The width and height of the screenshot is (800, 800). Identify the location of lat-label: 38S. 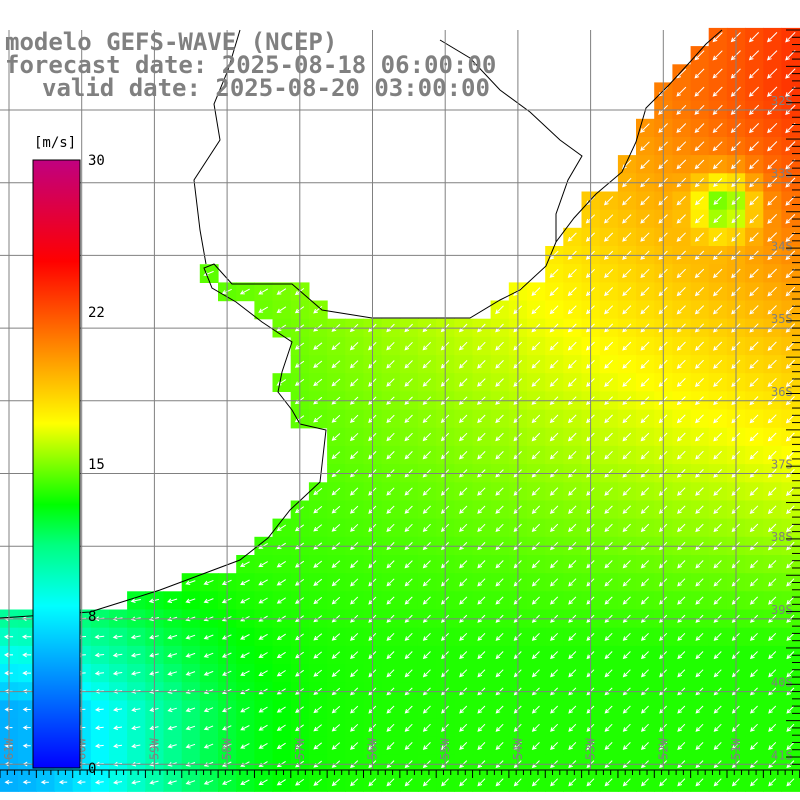
(782, 537).